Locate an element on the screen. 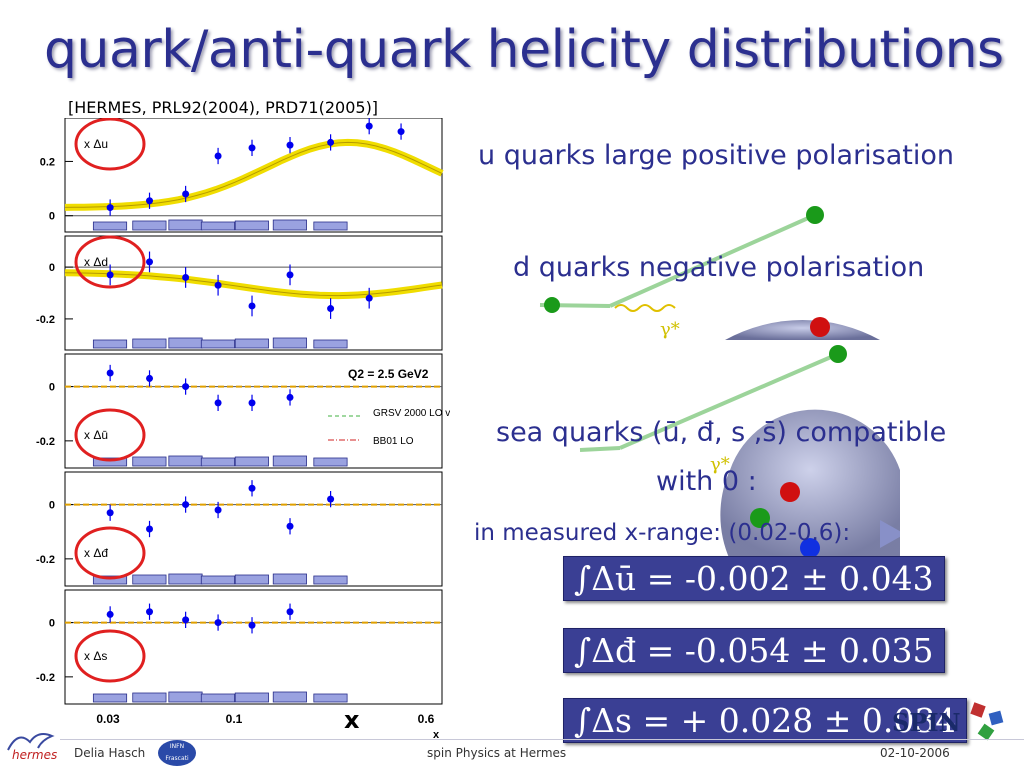 Image resolution: width=1024 pixels, height=768 pixels. bullet-u-quarks: u quarks large positive polarisation is located at coordinates (716, 155).